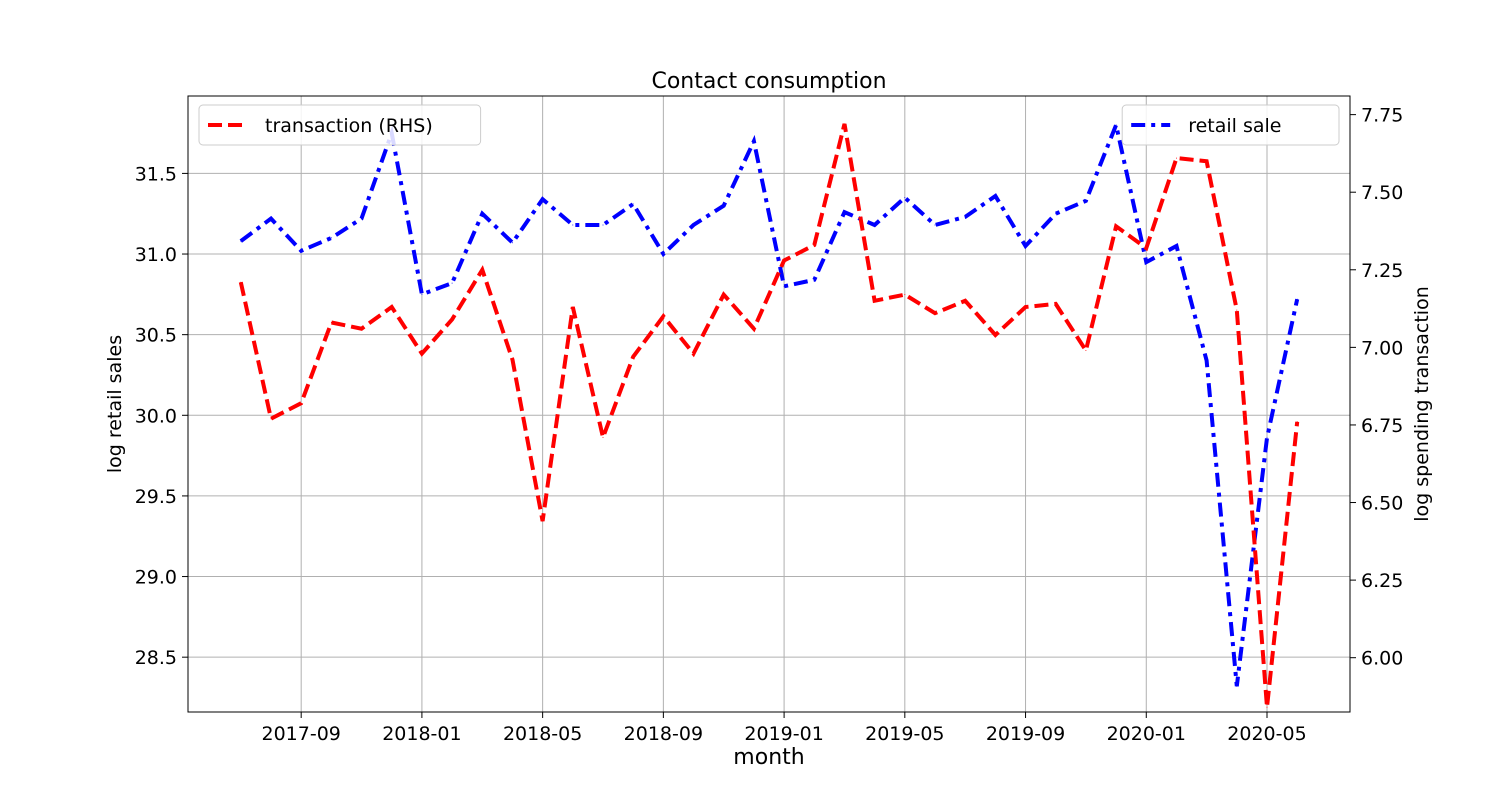  I want to click on legend-retail-sale: retail sale, so click(1230, 125).